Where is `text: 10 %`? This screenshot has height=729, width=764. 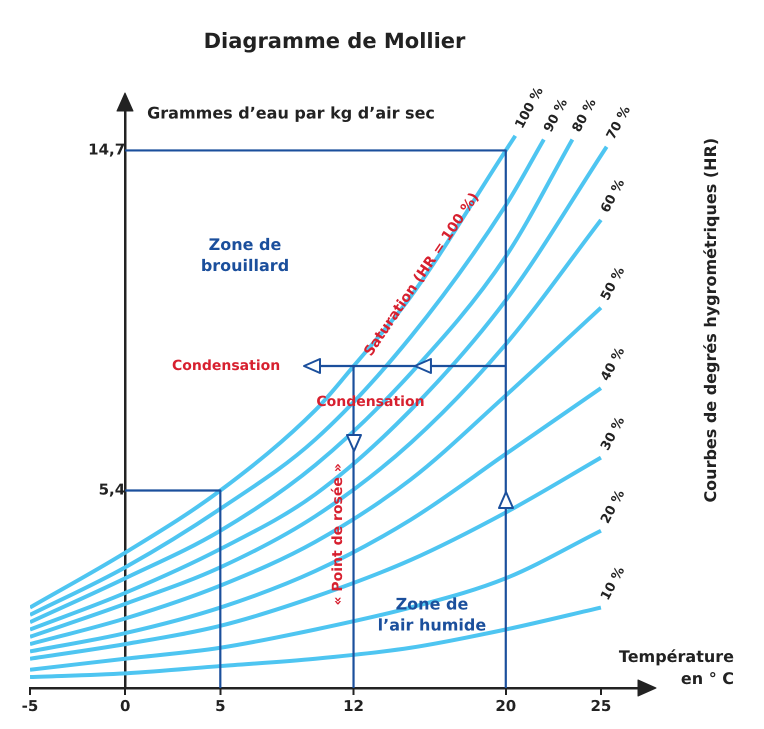 text: 10 % is located at coordinates (613, 584).